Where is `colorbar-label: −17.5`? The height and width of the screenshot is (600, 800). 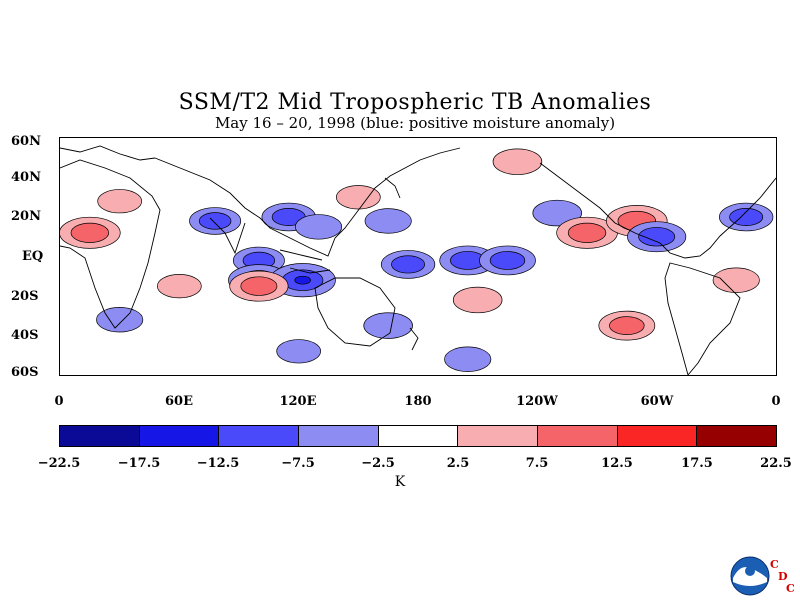
colorbar-label: −17.5 is located at coordinates (139, 463).